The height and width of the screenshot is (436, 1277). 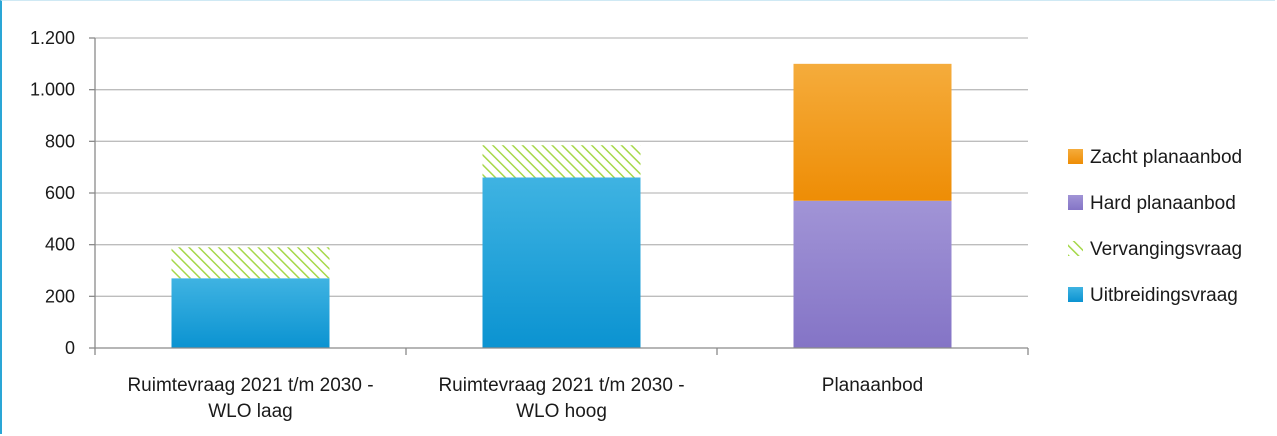 What do you see at coordinates (872, 385) in the screenshot?
I see `x-category-label: Planaanbod` at bounding box center [872, 385].